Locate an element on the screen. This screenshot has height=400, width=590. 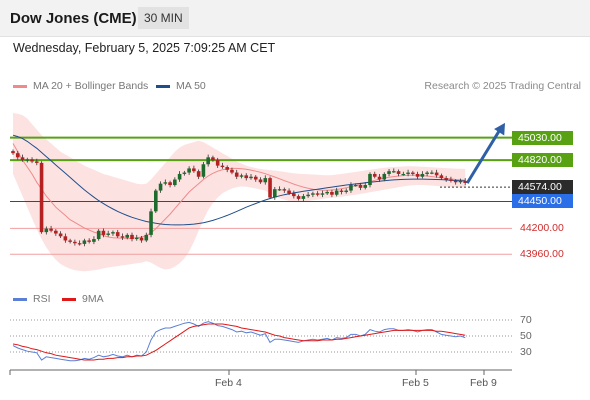
projection-arrow is located at coordinates (485, 153).